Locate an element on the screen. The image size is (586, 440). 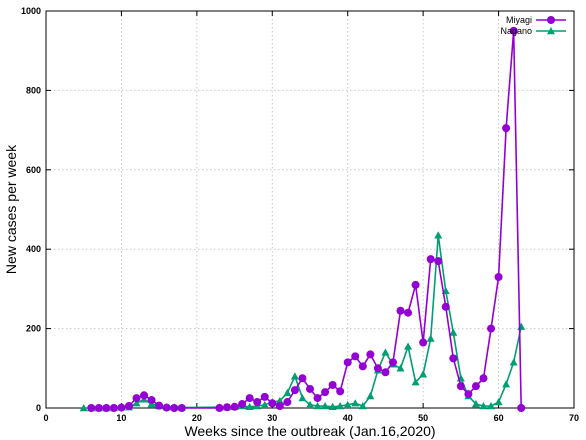
y-tick-label: 400 is located at coordinates (33, 249).